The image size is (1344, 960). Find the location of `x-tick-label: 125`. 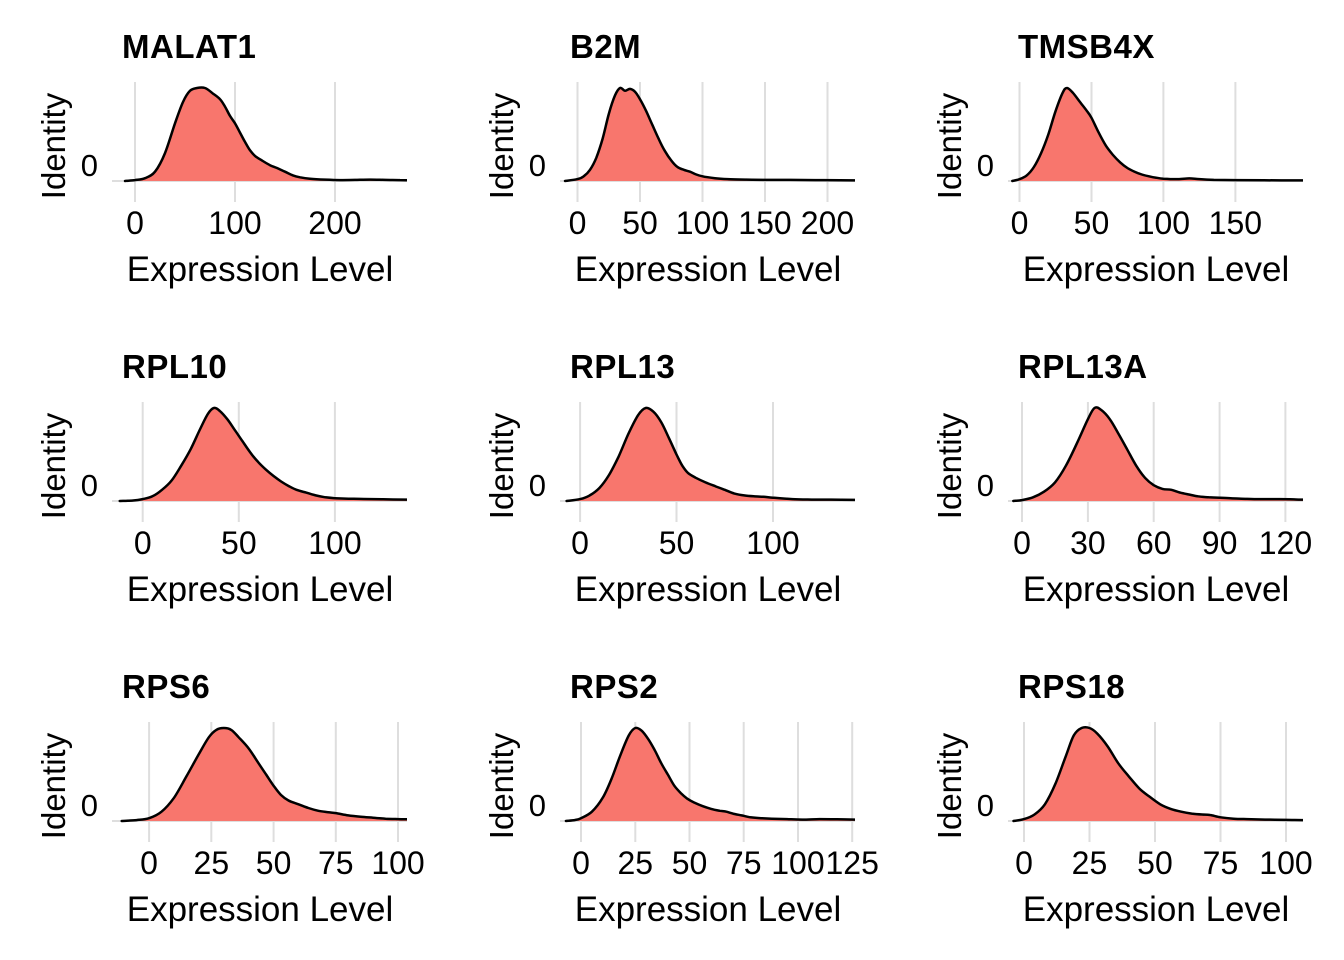

x-tick-label: 125 is located at coordinates (852, 863).